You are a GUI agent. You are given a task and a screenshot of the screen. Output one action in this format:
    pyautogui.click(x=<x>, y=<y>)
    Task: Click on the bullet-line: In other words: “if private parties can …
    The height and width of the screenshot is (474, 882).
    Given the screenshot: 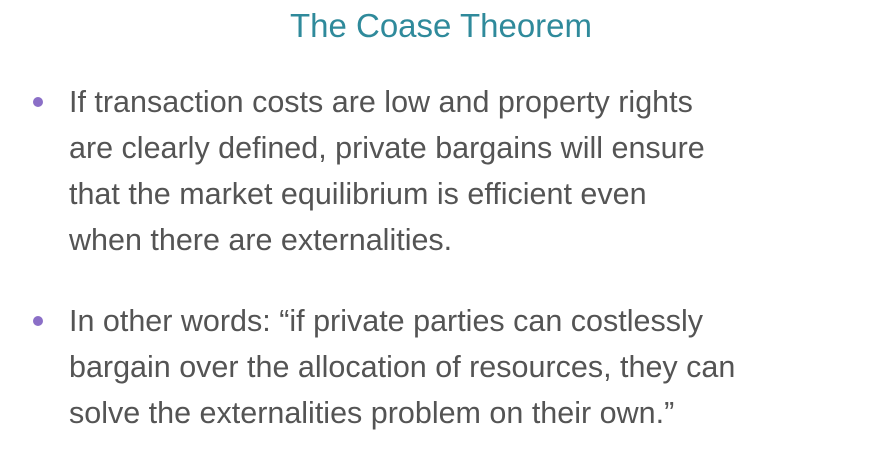 What is the action you would take?
    pyautogui.click(x=386, y=321)
    